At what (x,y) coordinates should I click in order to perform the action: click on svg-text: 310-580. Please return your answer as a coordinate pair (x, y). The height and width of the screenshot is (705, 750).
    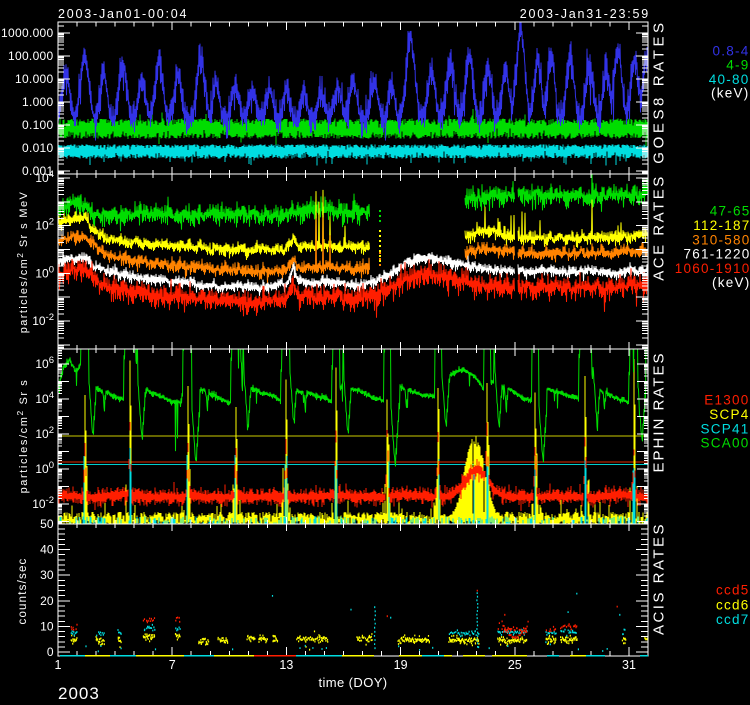
    Looking at the image, I should click on (721, 239).